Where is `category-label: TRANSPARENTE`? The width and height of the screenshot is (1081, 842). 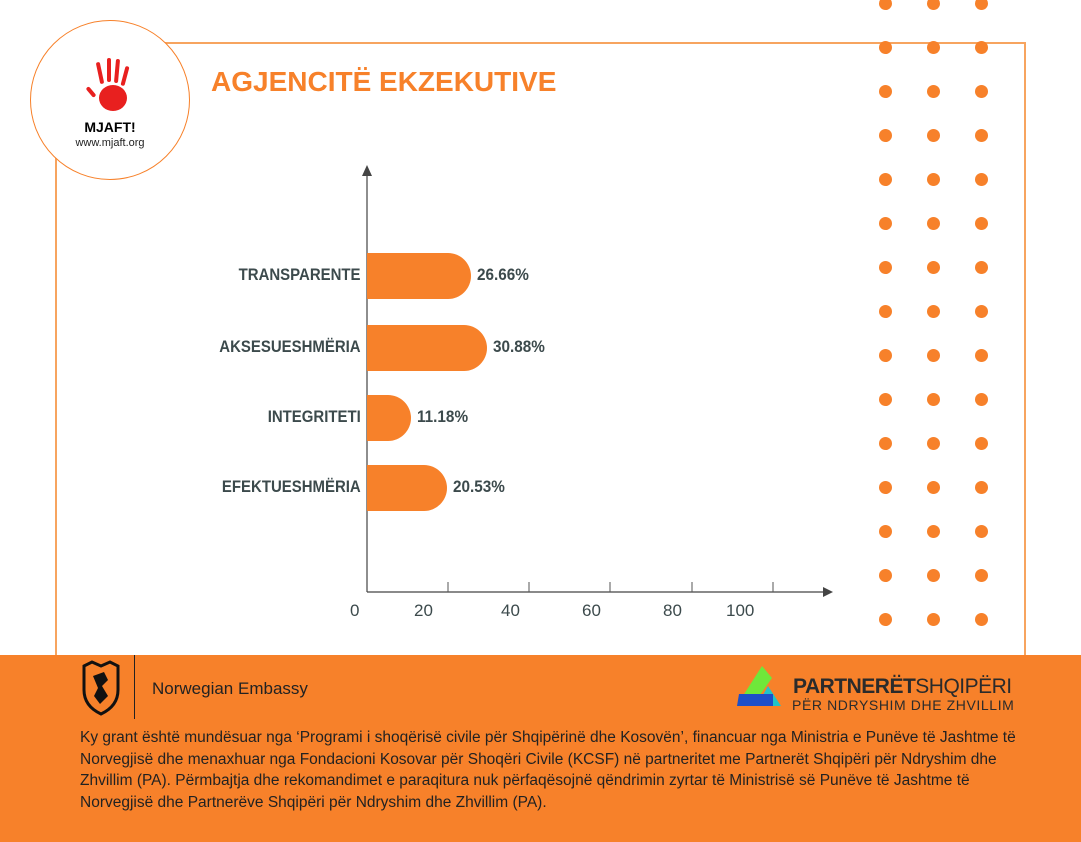 category-label: TRANSPARENTE is located at coordinates (300, 274).